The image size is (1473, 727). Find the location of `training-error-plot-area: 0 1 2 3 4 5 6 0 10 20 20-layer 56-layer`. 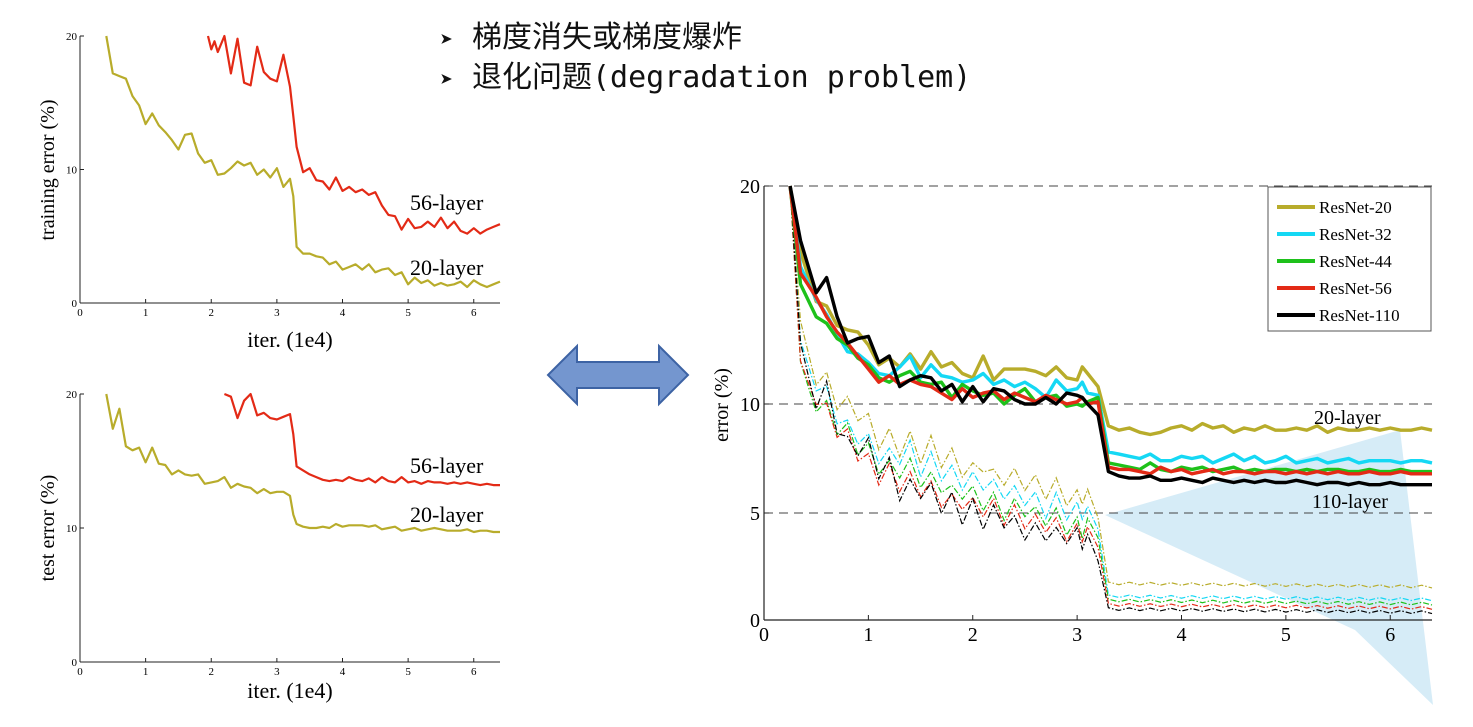

training-error-plot-area: 0 1 2 3 4 5 6 0 10 20 20-layer 56-layer is located at coordinates (283, 175).